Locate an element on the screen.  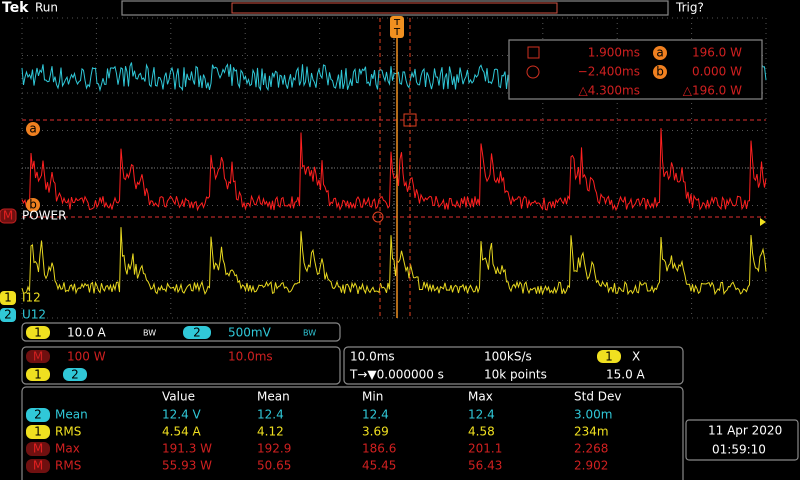
measurement-header: Value is located at coordinates (178, 397).